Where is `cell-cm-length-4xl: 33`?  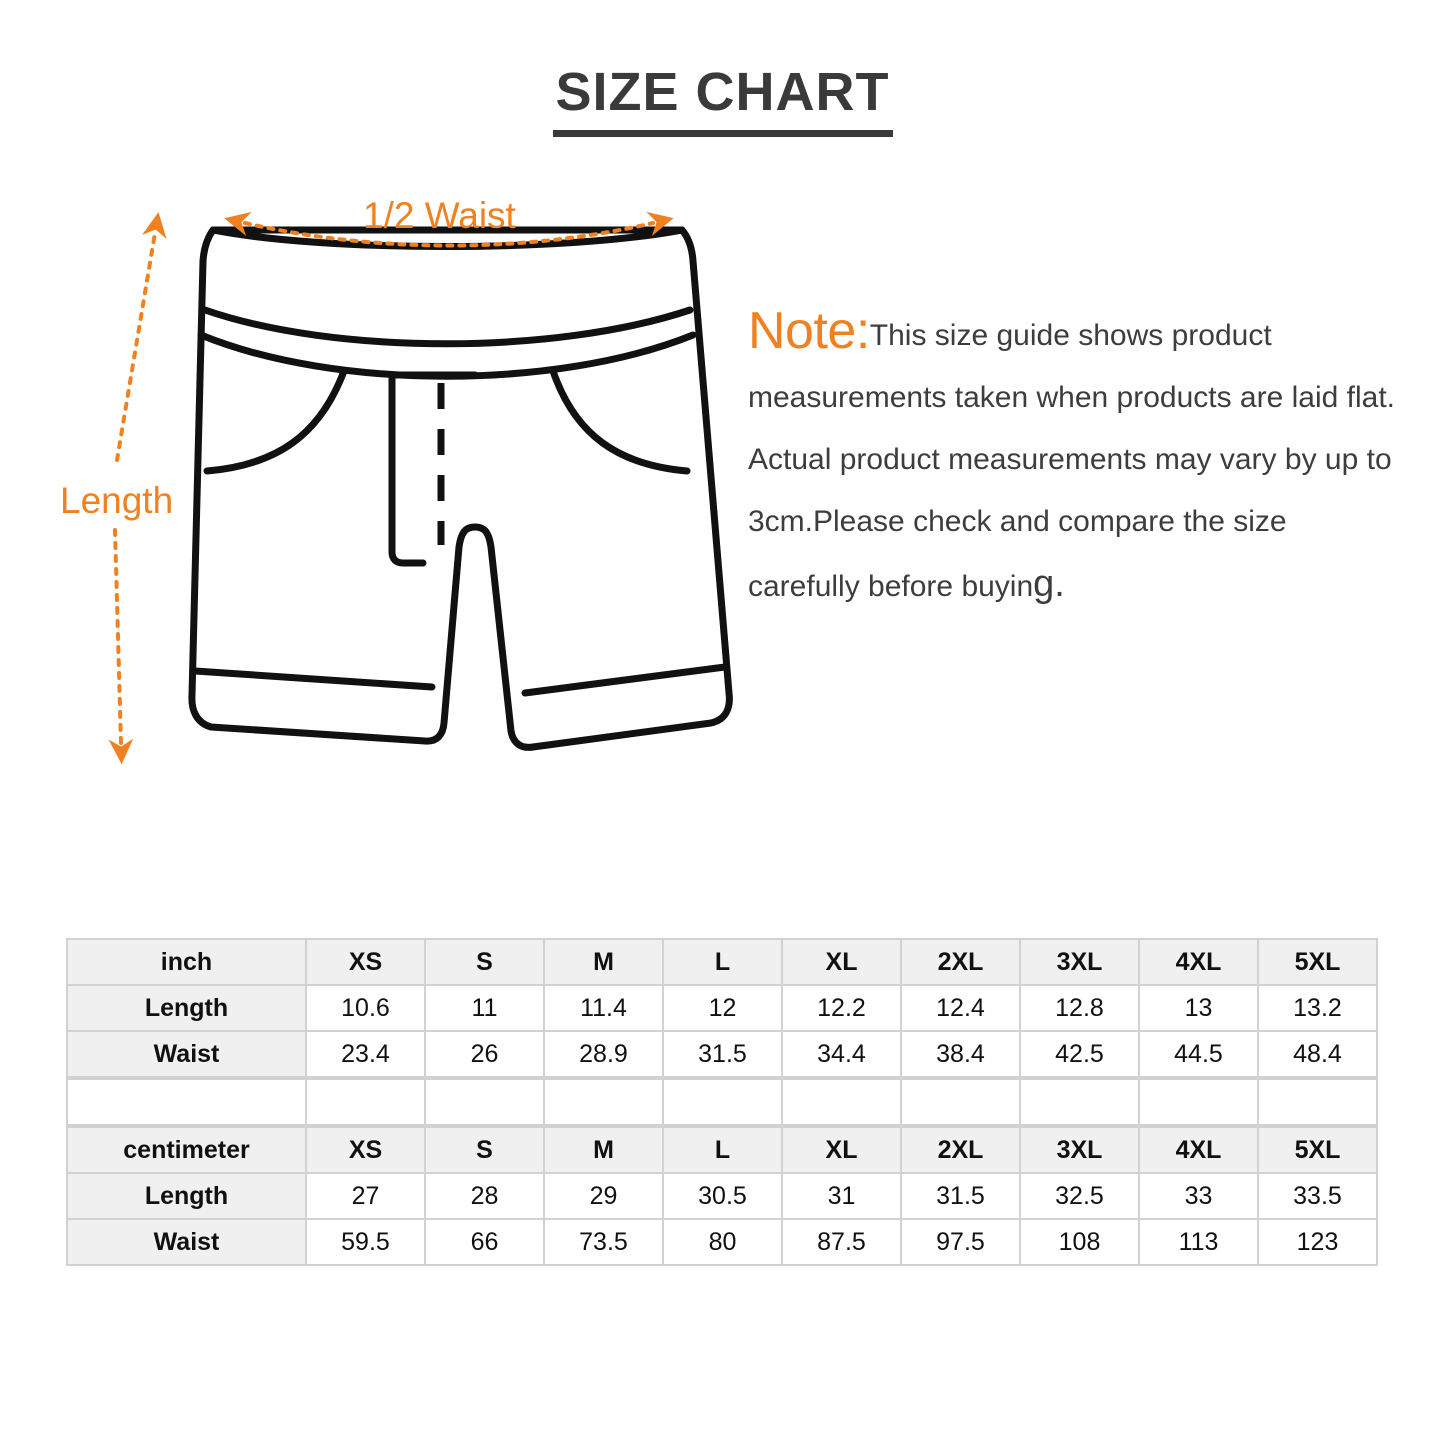
cell-cm-length-4xl: 33 is located at coordinates (1198, 1196).